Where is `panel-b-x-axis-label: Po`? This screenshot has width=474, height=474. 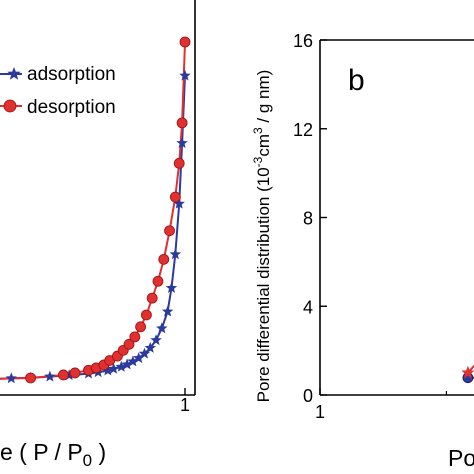
panel-b-x-axis-label: Po is located at coordinates (461, 458).